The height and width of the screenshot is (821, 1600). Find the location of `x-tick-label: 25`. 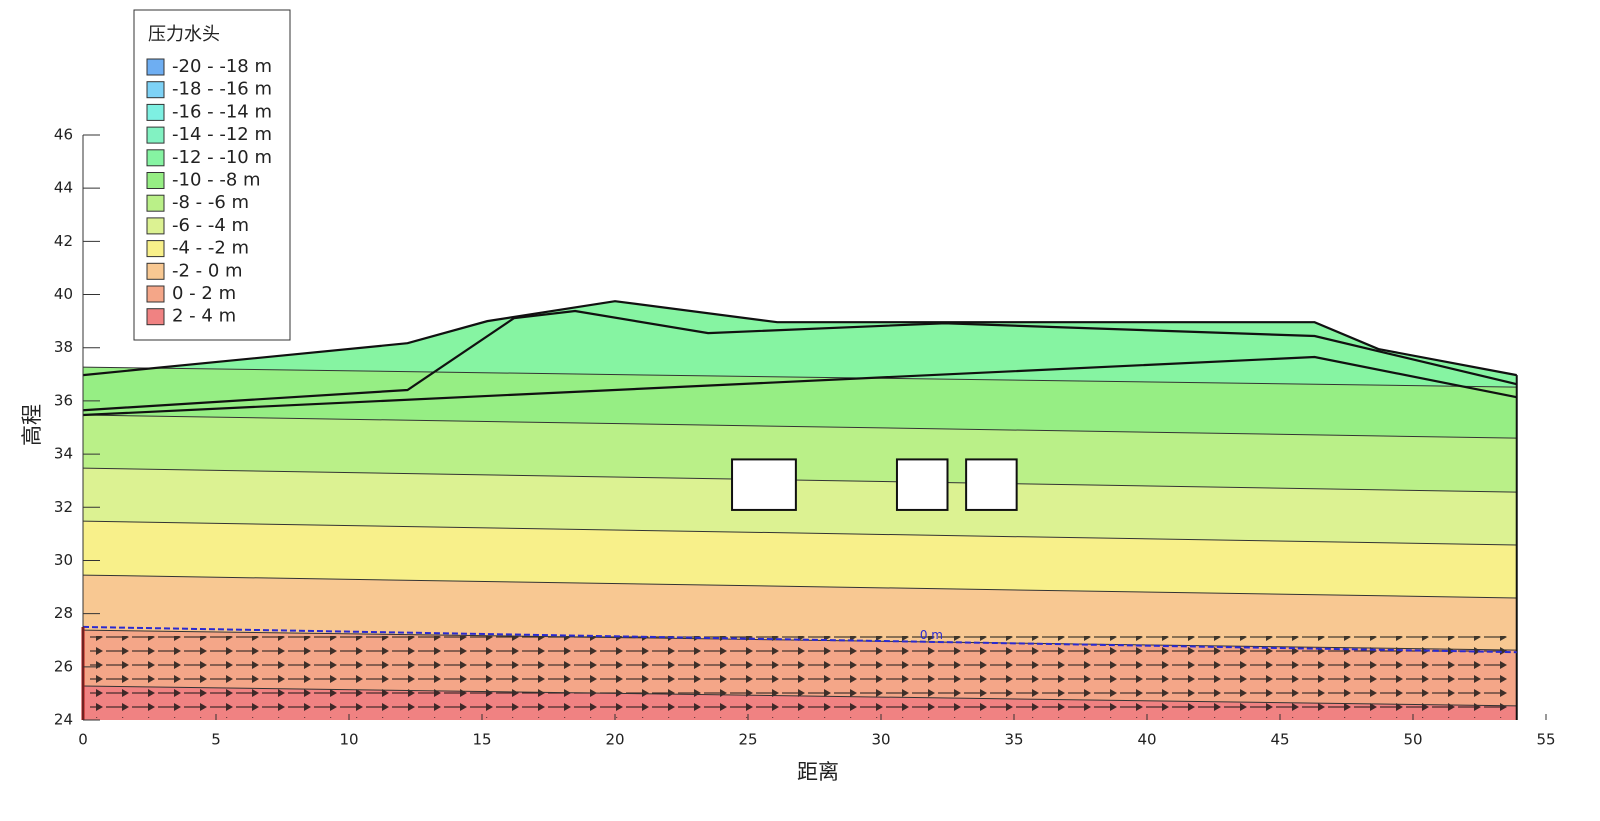

x-tick-label: 25 is located at coordinates (747, 740).